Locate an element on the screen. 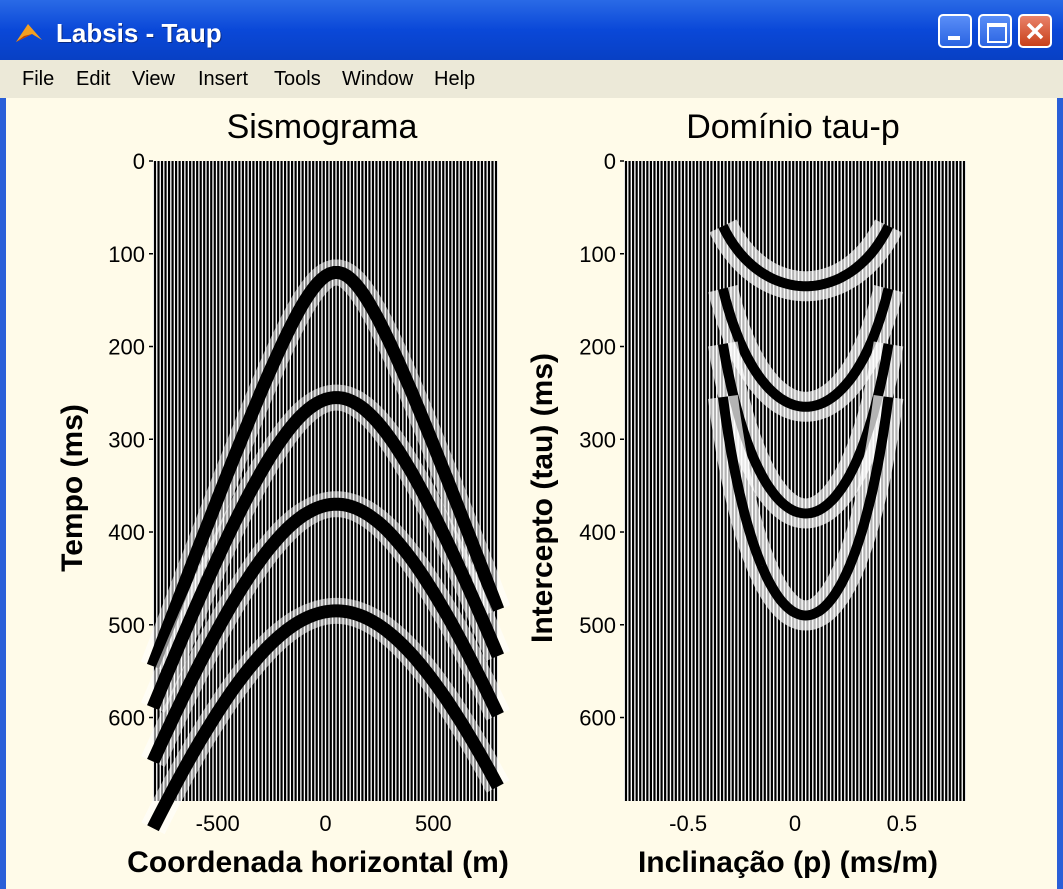 The height and width of the screenshot is (889, 1063). minimize-icon is located at coordinates (954, 38).